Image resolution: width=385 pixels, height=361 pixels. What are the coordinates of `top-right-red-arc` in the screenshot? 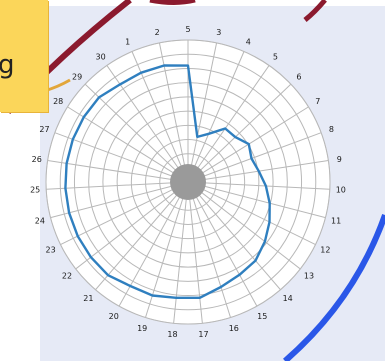 It's located at (315, 11).